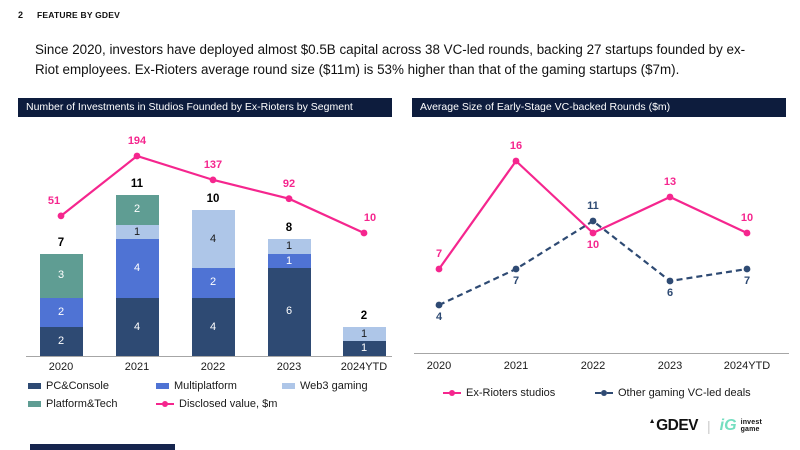  What do you see at coordinates (670, 182) in the screenshot?
I see `line-value-label: 13` at bounding box center [670, 182].